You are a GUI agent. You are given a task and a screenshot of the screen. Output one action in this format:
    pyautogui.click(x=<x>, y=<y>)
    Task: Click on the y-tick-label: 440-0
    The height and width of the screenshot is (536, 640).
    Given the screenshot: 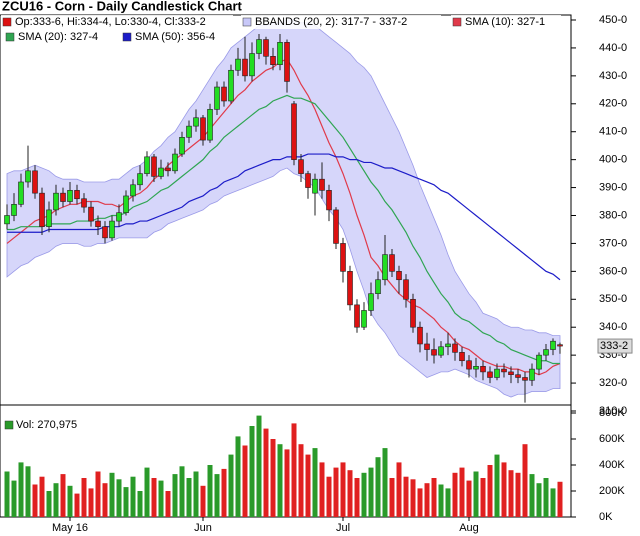 What is the action you would take?
    pyautogui.click(x=613, y=48)
    